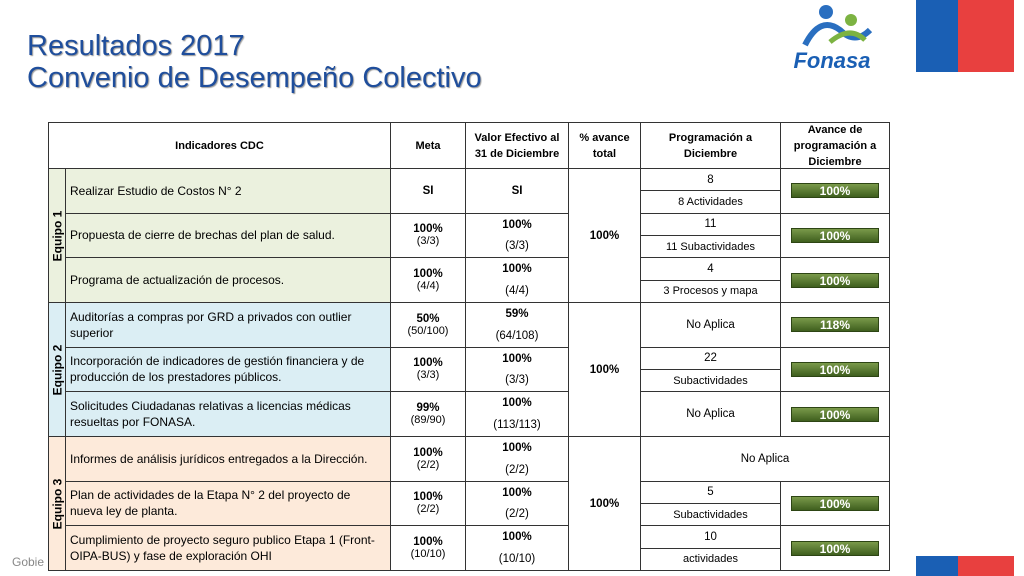  What do you see at coordinates (156, 190) in the screenshot?
I see `indicator-text: Realizar Estudio de Costos N° 2` at bounding box center [156, 190].